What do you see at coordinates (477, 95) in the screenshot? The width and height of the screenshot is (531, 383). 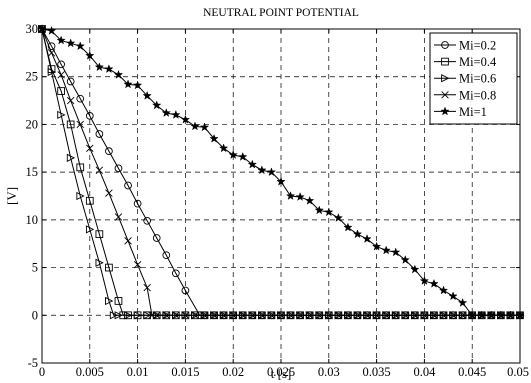 I see `legend-label: Mi=0.8` at bounding box center [477, 95].